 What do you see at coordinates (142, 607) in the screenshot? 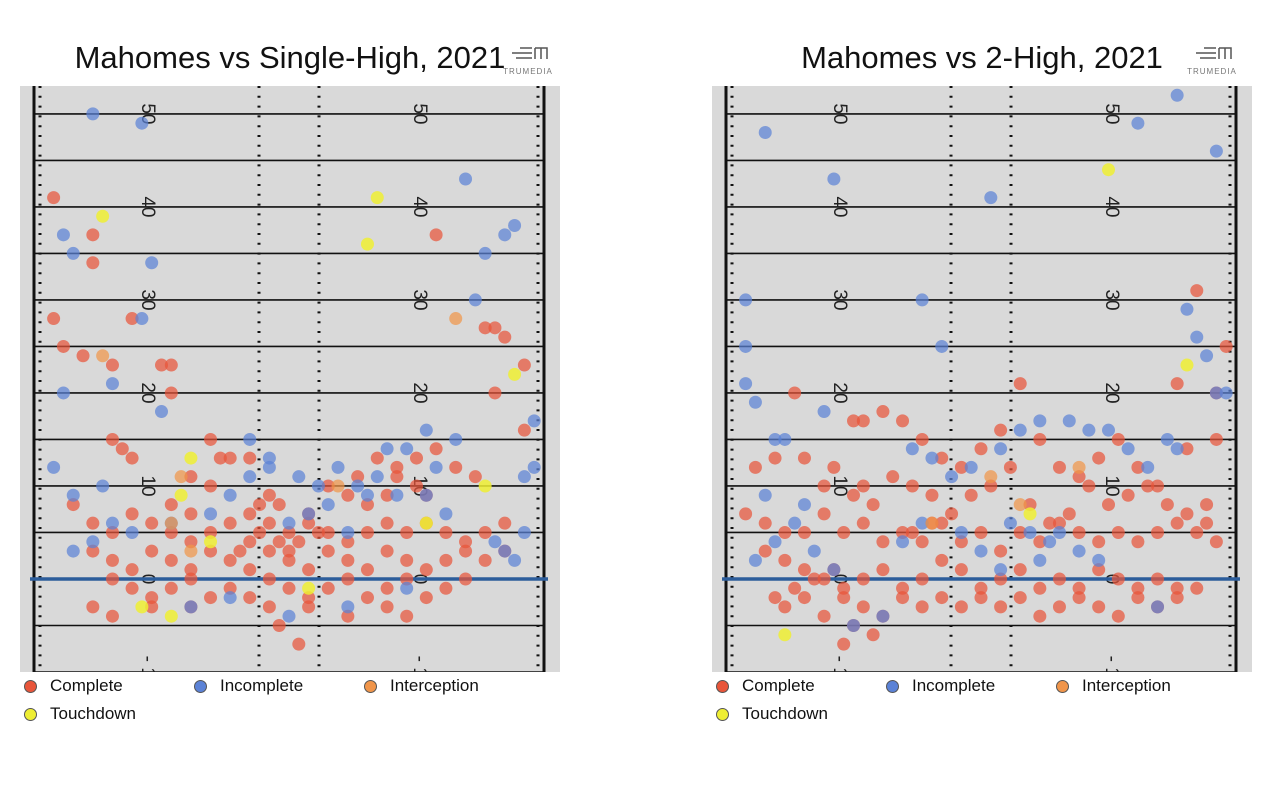
I see `pass-point-touchdown` at bounding box center [142, 607].